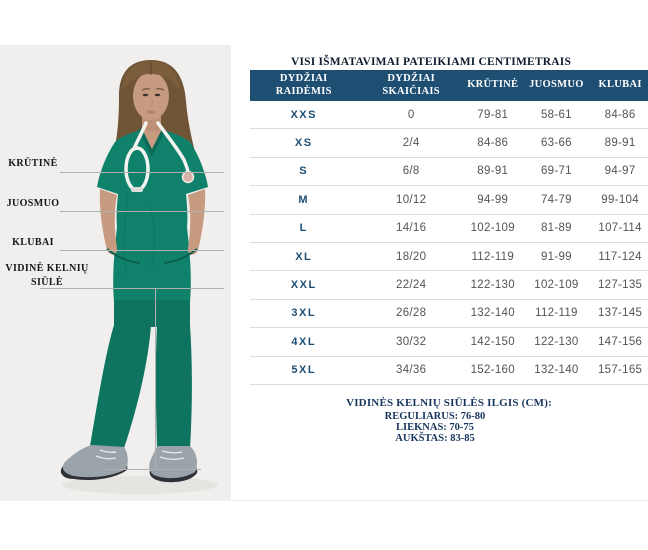 Image resolution: width=648 pixels, height=550 pixels. What do you see at coordinates (556, 114) in the screenshot?
I see `cell-waist: 58-61` at bounding box center [556, 114].